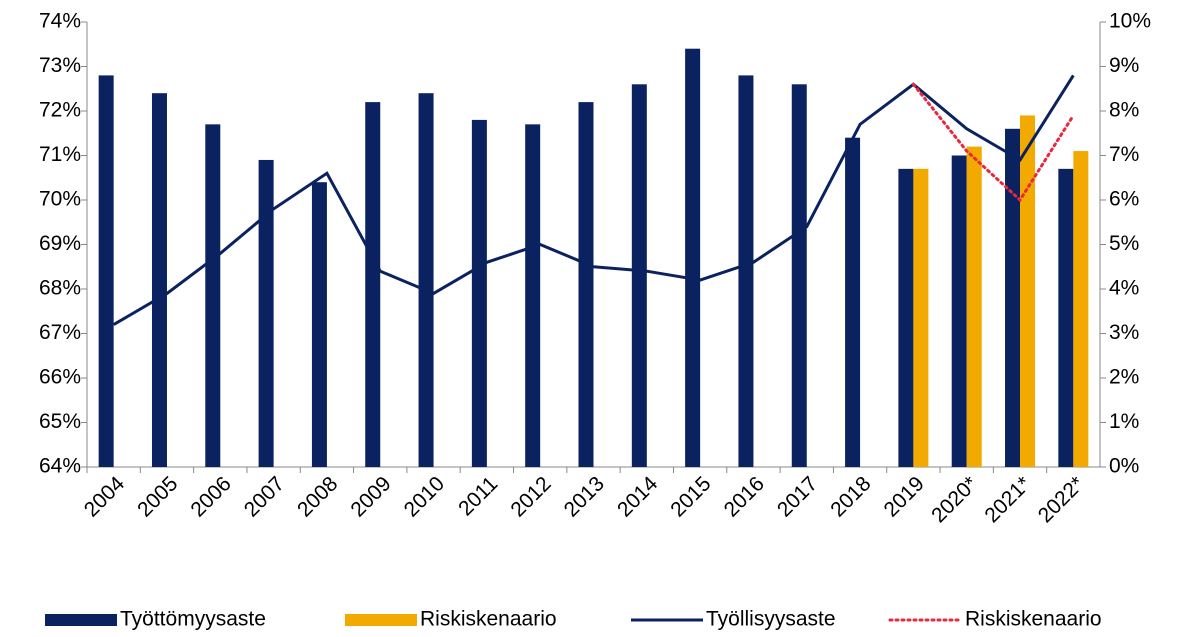  What do you see at coordinates (60, 421) in the screenshot?
I see `y-tick-label: 65%` at bounding box center [60, 421].